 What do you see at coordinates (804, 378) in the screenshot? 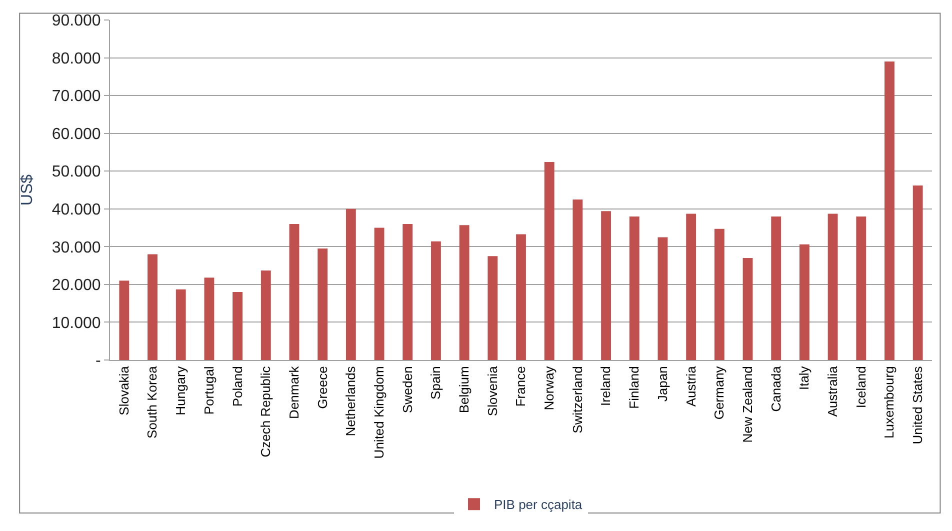
I see `x-tick-label: Italy` at bounding box center [804, 378].